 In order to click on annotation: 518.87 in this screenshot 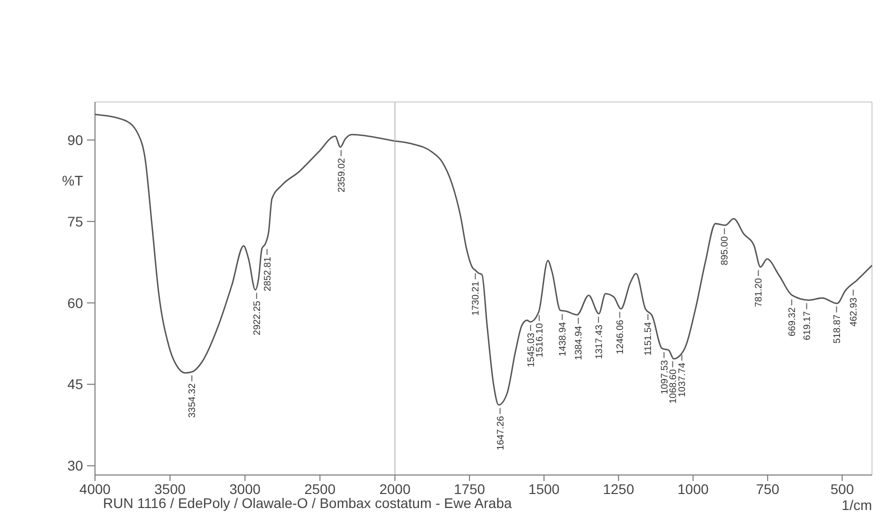, I will do `click(837, 329)`.